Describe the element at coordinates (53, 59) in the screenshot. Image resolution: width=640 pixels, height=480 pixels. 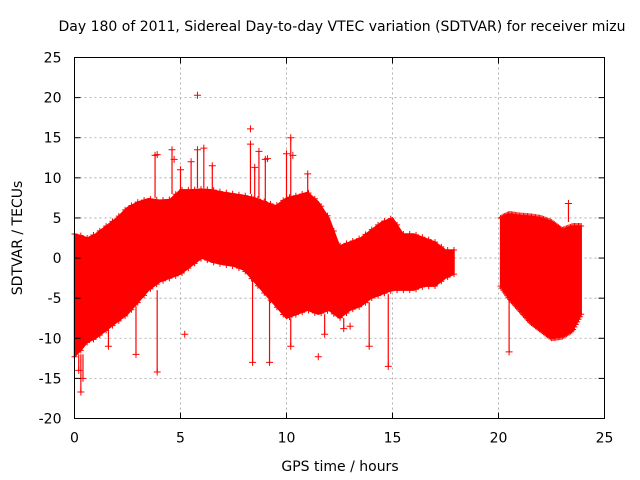
I see `y-tick-label: 25` at that location.